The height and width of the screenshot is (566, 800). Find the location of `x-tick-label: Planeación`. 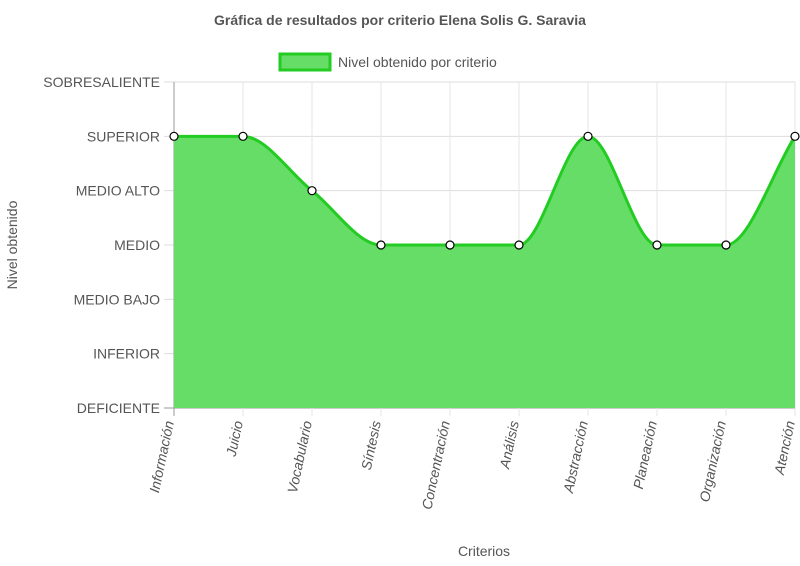

x-tick-label: Planeación is located at coordinates (645, 454).